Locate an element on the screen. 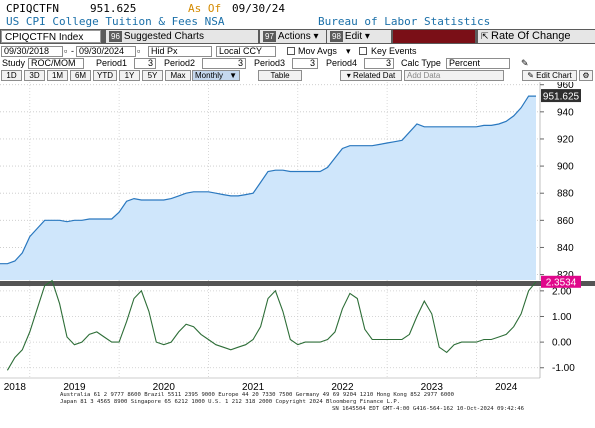 The width and height of the screenshot is (595, 428). mov-avgs-label: Mov Avgs is located at coordinates (317, 51).